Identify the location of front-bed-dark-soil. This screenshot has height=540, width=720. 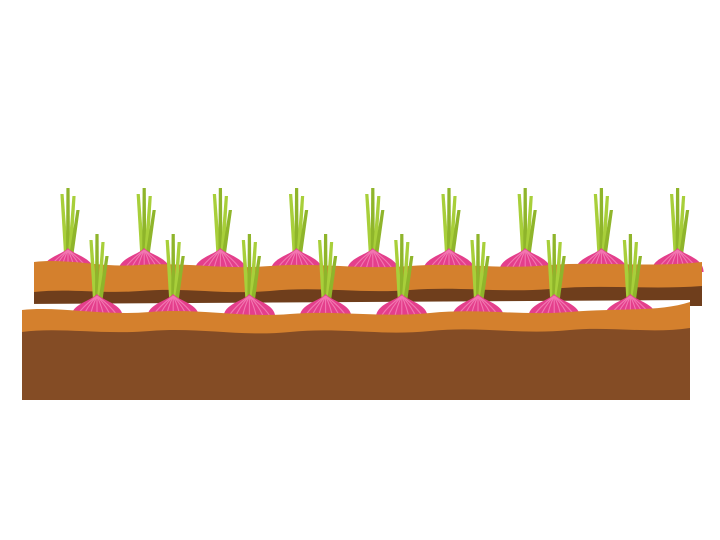
(356, 364).